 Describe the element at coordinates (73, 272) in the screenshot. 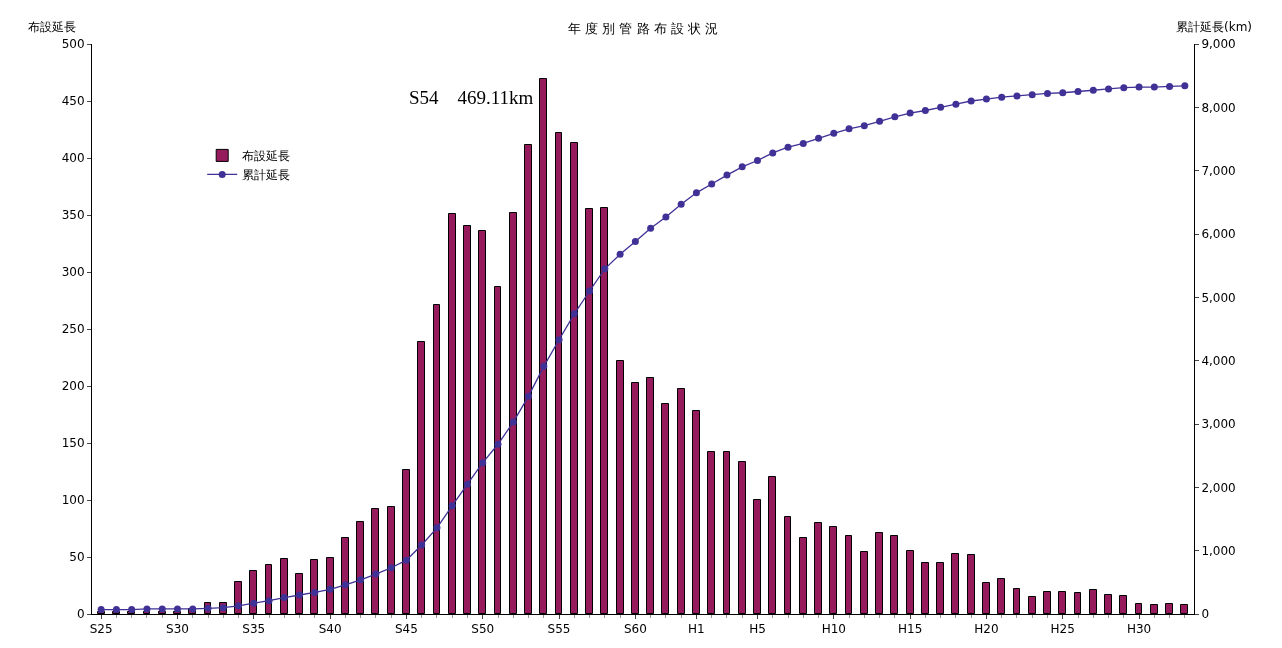

I see `y-tick-label: 300` at that location.